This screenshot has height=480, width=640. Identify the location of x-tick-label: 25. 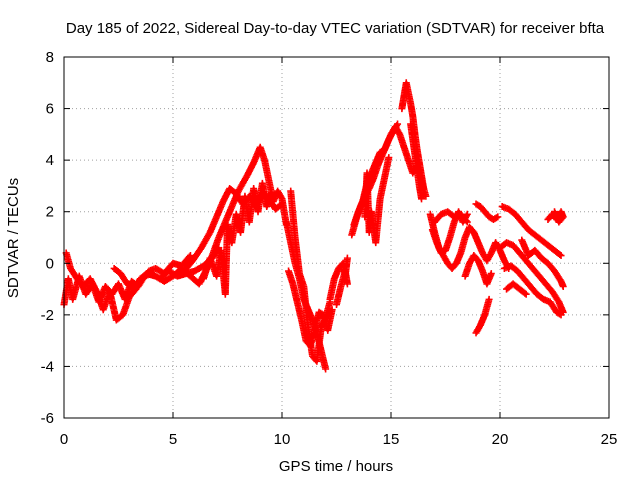
(609, 439).